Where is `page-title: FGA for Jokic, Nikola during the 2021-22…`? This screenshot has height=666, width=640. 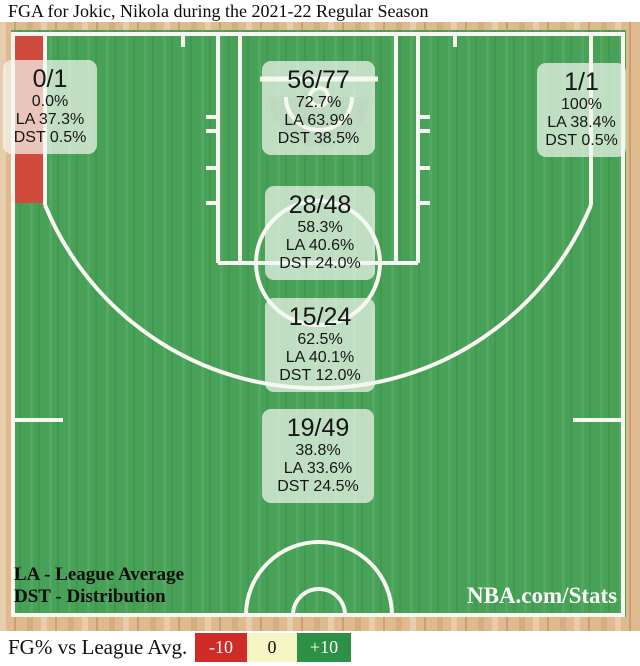
page-title: FGA for Jokic, Nikola during the 2021-22… is located at coordinates (218, 11).